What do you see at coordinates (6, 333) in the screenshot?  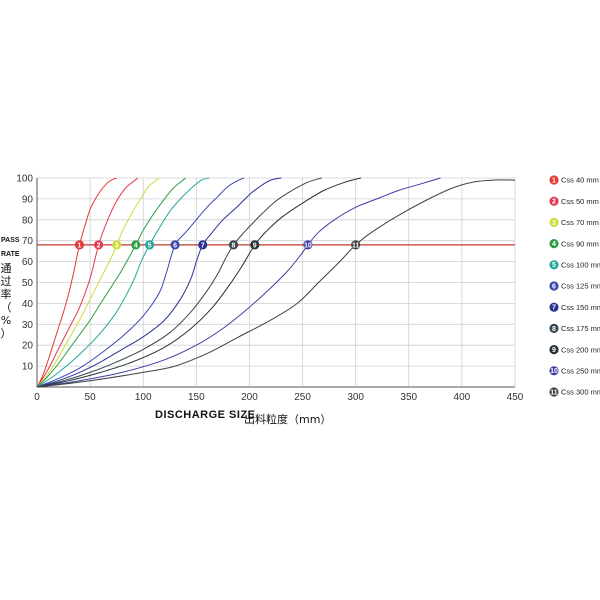 I see `y-axis-label-cn-char-5: ）` at bounding box center [6, 333].